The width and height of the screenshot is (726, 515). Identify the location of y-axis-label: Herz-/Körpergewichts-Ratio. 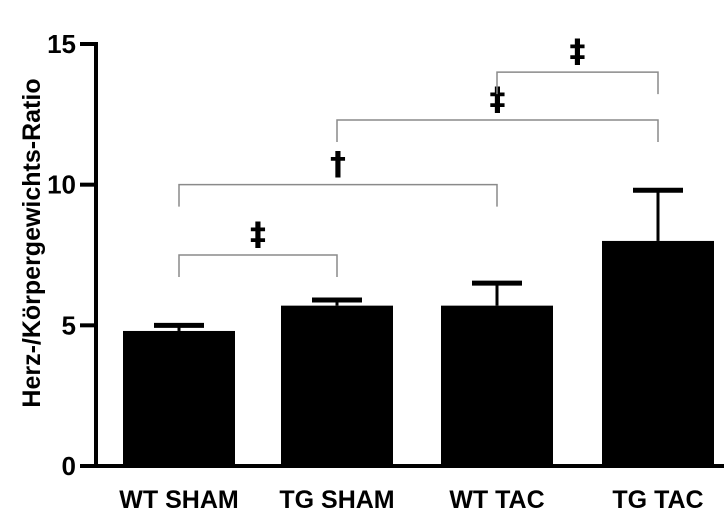
(32, 242).